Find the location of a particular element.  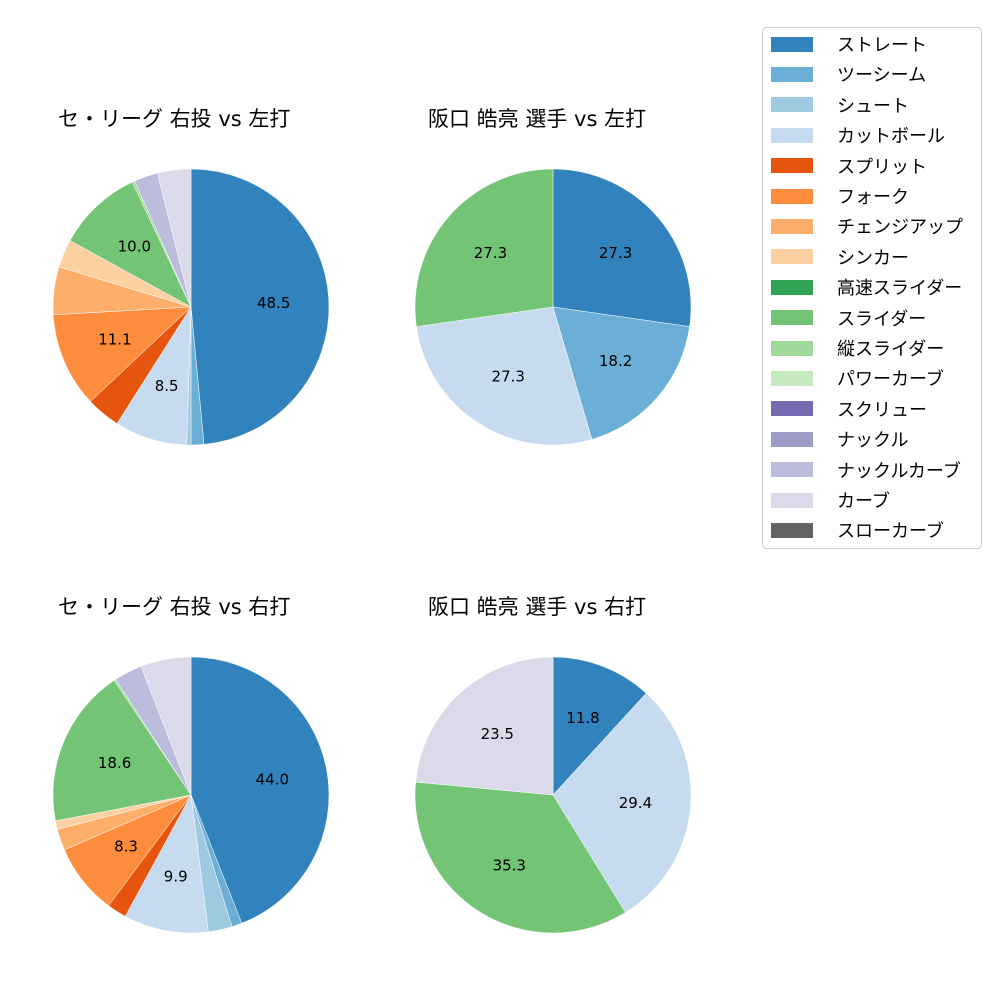

legend-item: ナックルカーブ is located at coordinates (866, 470).